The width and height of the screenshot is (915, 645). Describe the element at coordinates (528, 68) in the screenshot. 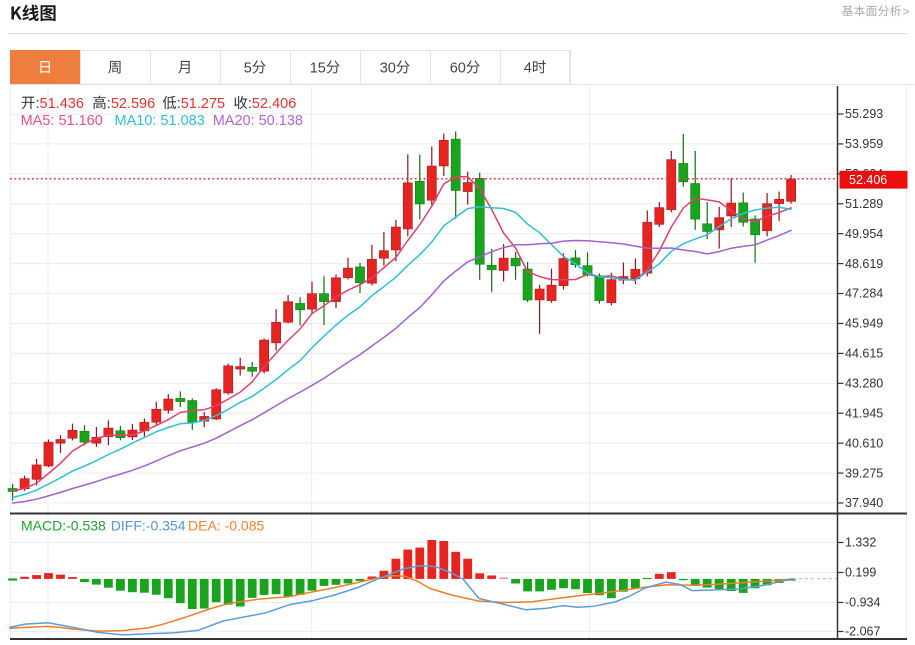

I see `svg-text: 4` at that location.